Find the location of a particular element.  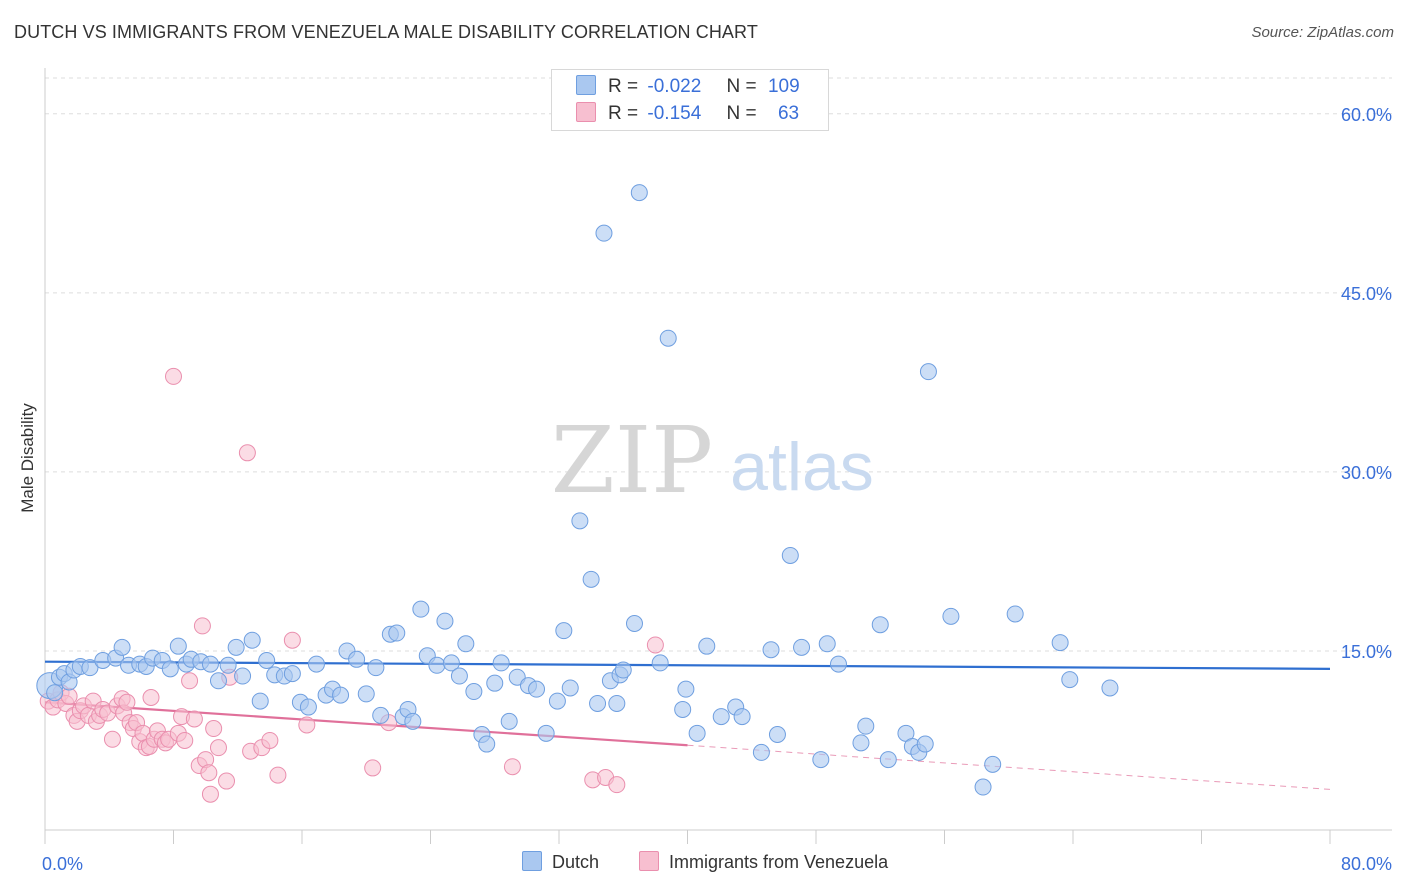

legend-row-venezuela: R = -0.154 N = 63 is located at coordinates (687, 114).